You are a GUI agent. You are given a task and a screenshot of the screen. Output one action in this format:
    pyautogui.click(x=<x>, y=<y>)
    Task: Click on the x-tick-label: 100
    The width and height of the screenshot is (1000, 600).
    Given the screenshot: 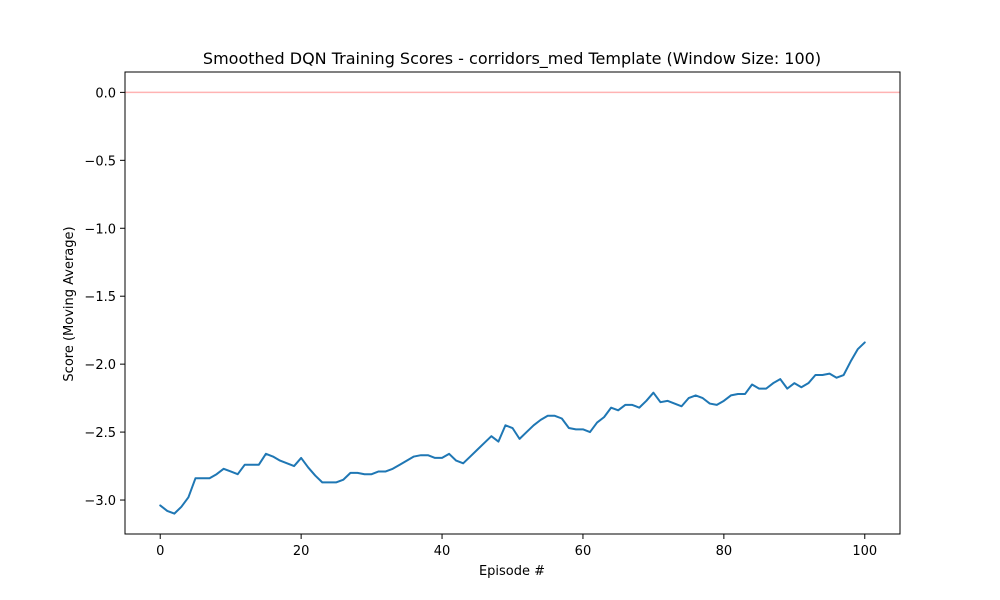 What is the action you would take?
    pyautogui.click(x=864, y=551)
    